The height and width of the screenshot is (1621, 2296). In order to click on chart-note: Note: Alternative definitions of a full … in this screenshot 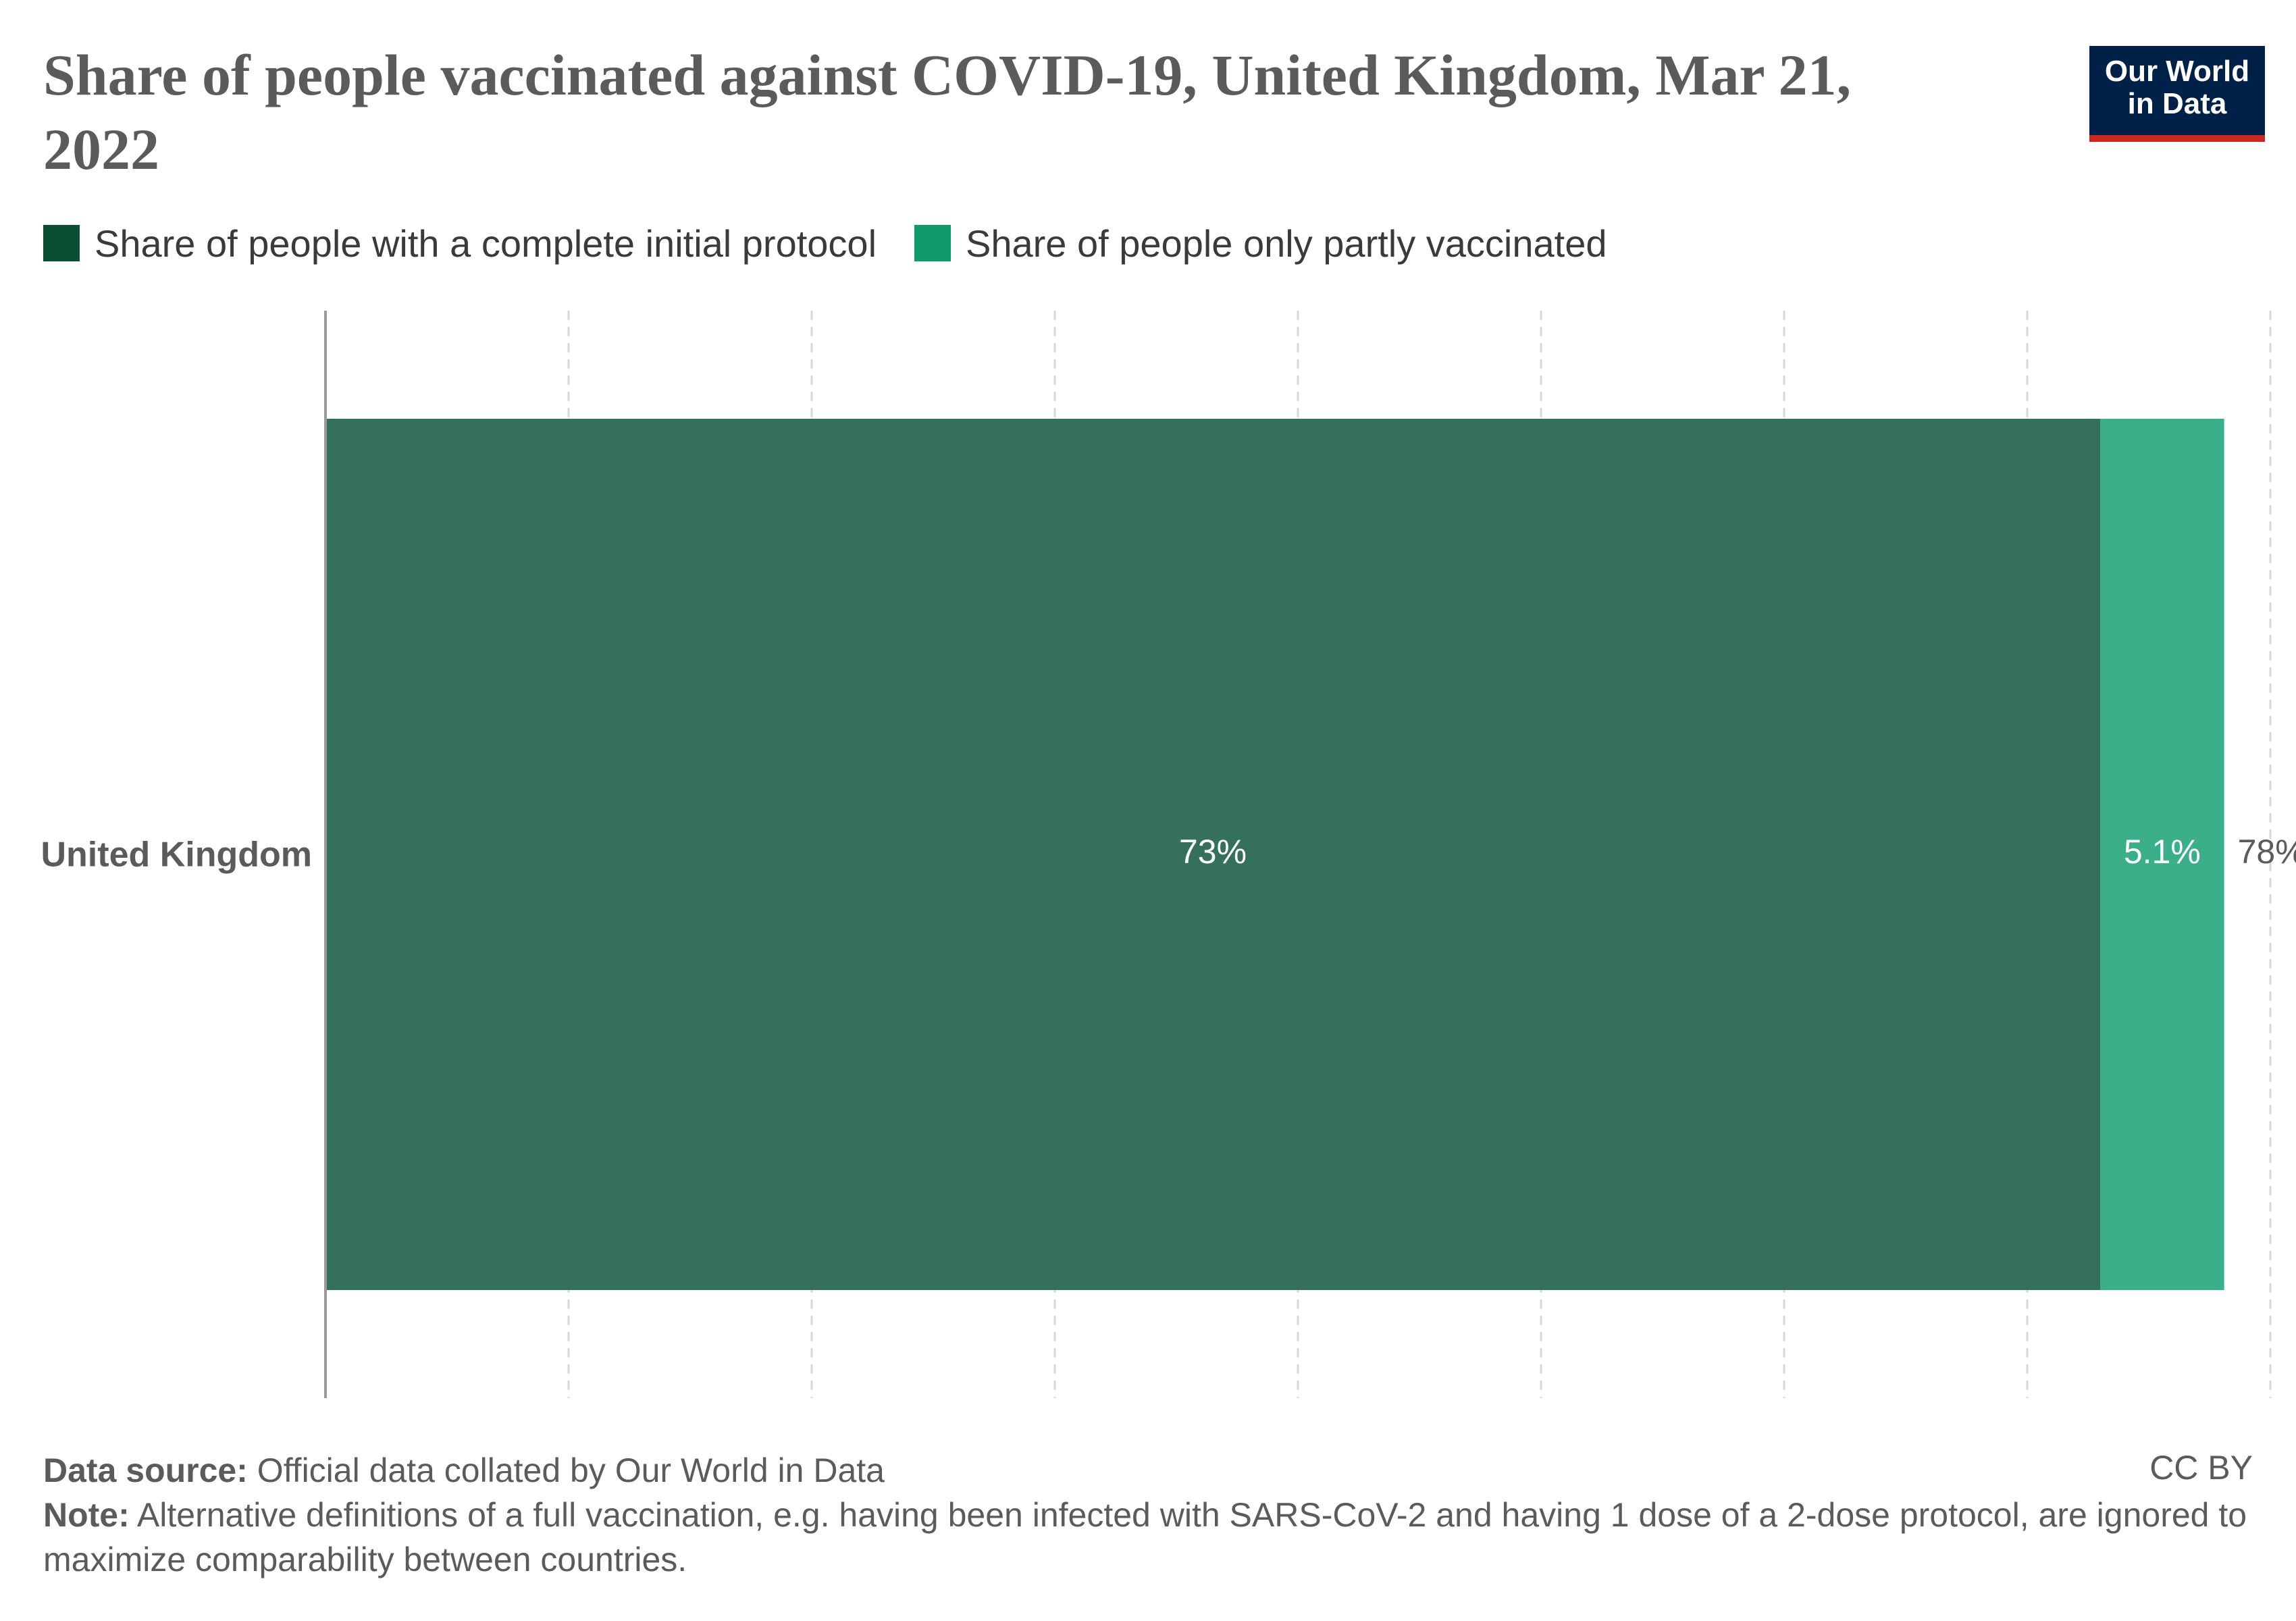, I will do `click(1150, 1537)`.